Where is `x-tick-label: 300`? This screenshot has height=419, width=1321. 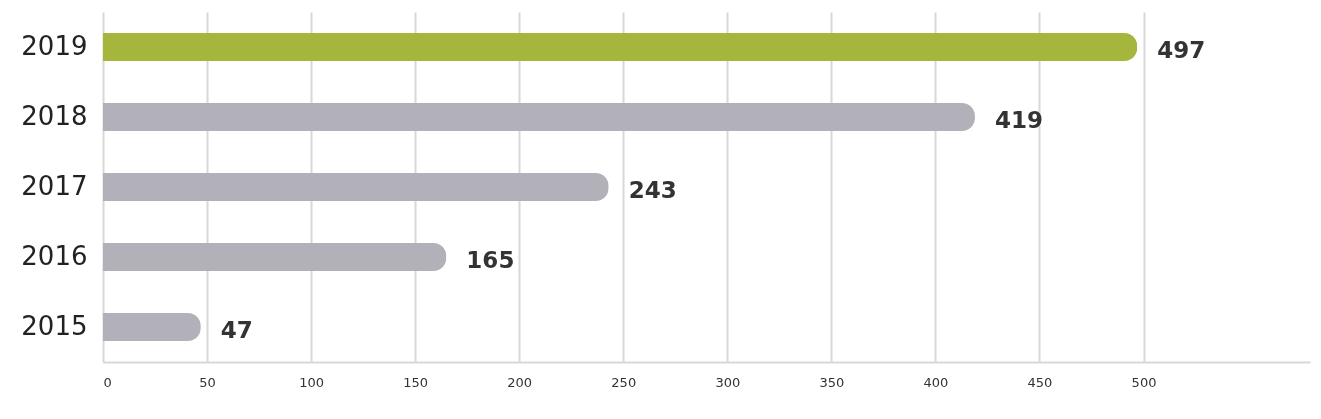 x-tick-label: 300 is located at coordinates (728, 382).